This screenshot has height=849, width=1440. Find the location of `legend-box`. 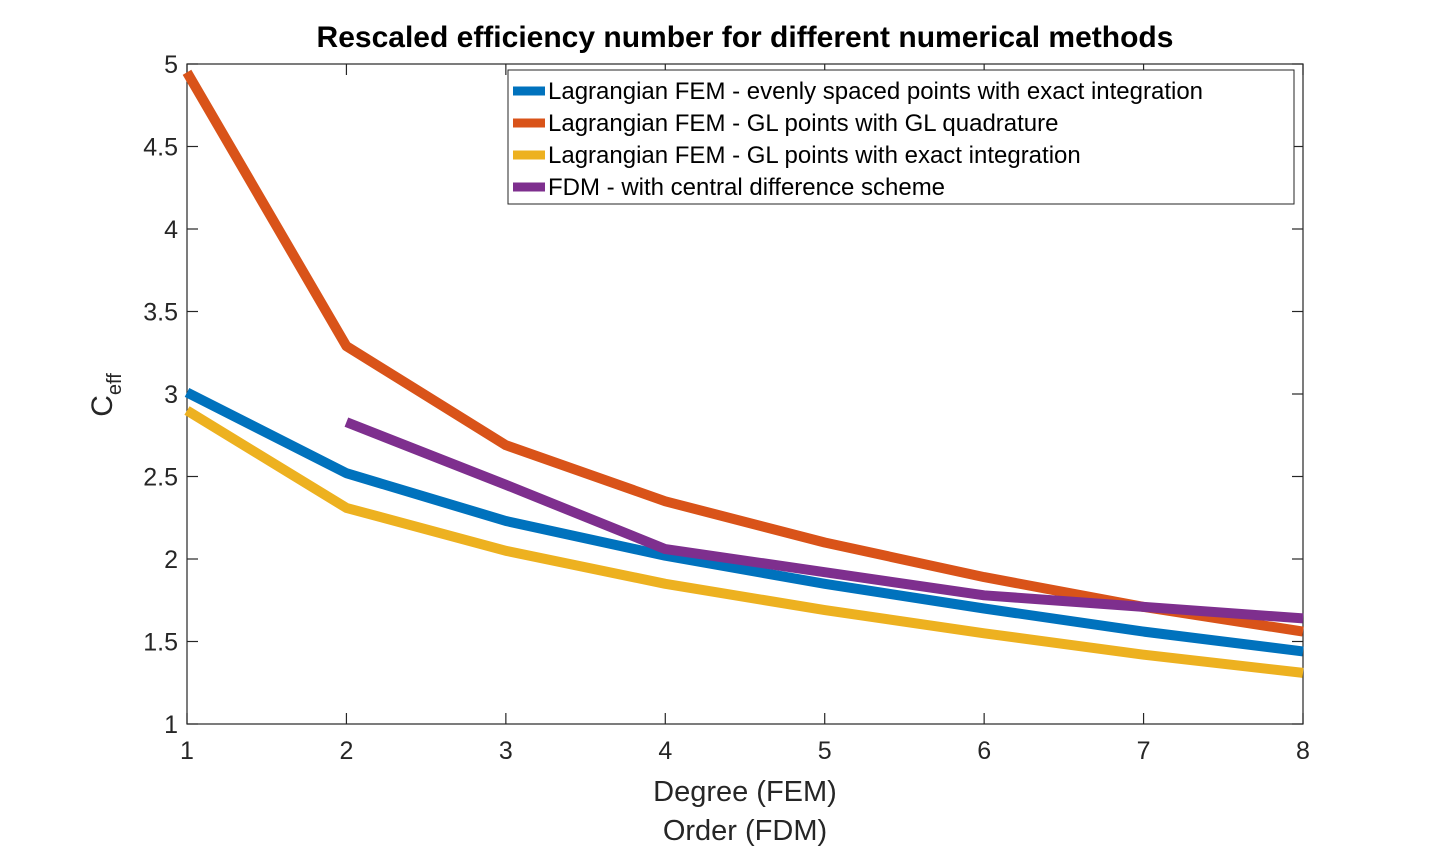

legend-box is located at coordinates (901, 137).